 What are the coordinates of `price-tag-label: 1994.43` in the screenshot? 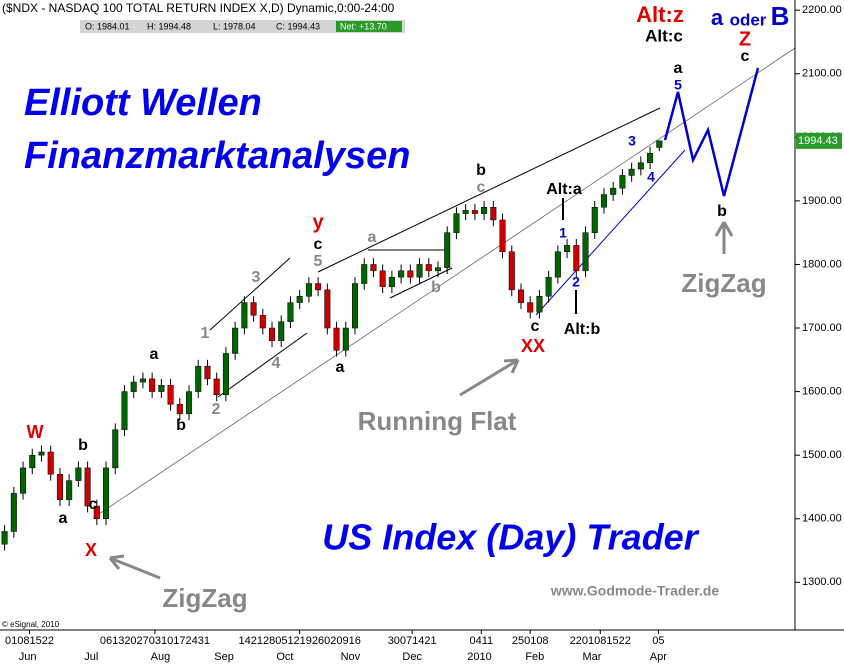 It's located at (818, 141).